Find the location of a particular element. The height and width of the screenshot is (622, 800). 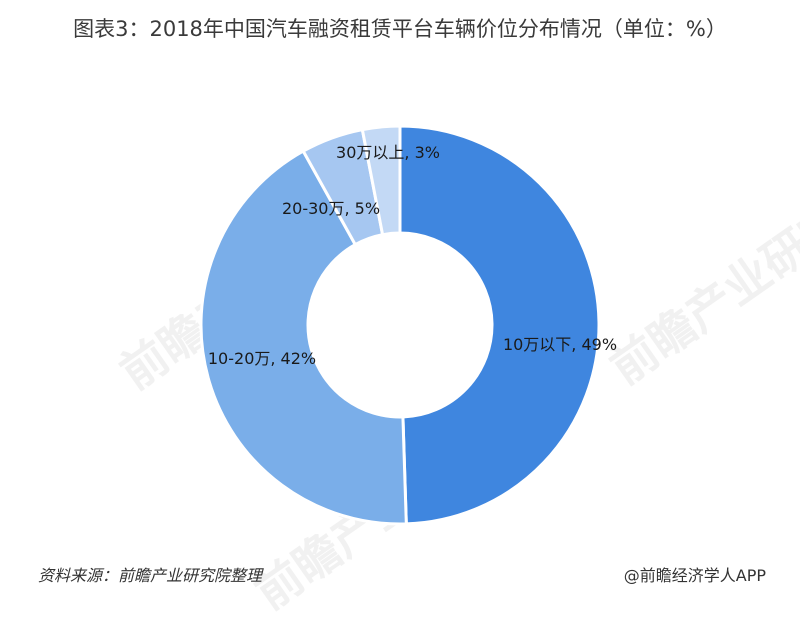

chart-title: 图表3：2018年中国汽车融资租赁平台车辆价位分布情况（单位：%） is located at coordinates (400, 29).